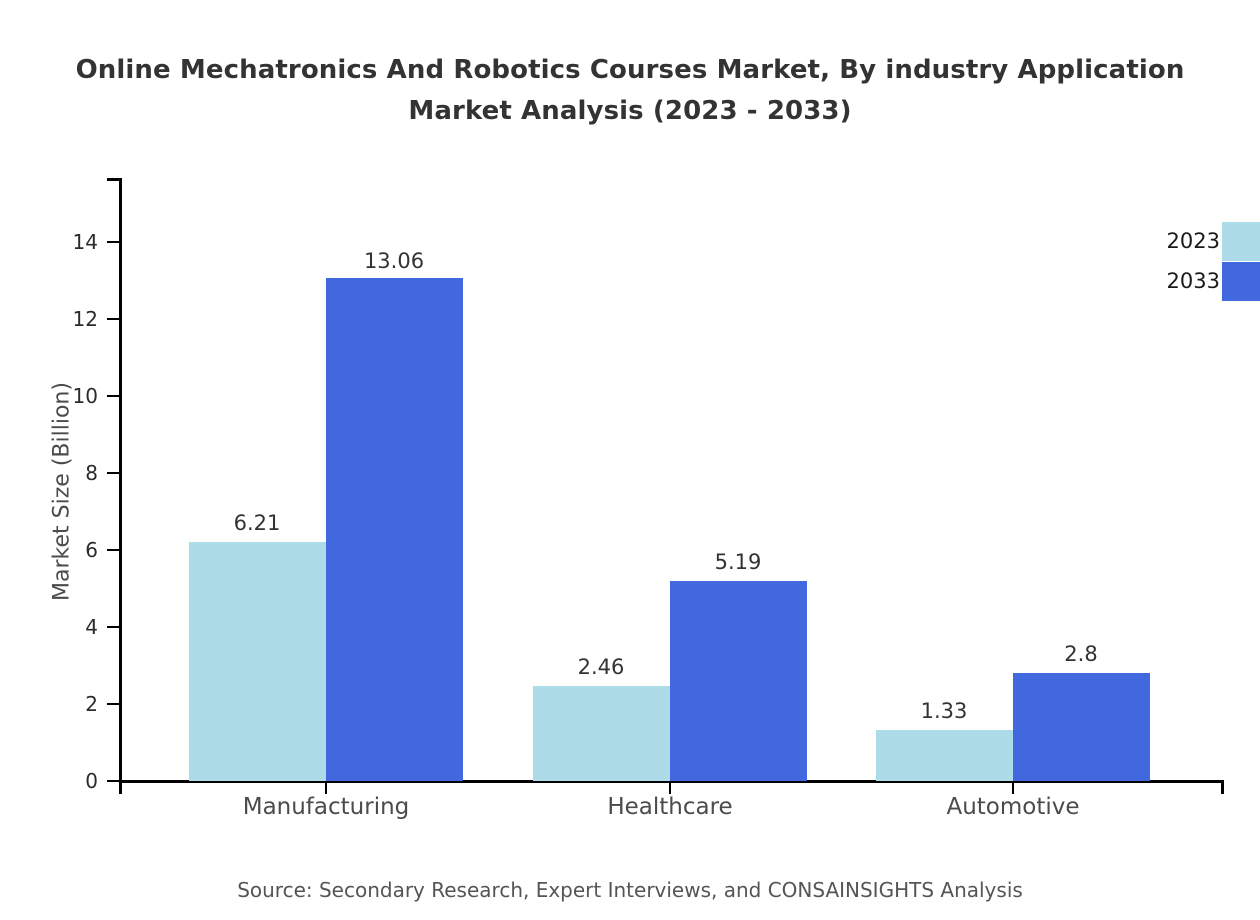  Describe the element at coordinates (257, 661) in the screenshot. I see `bar-2023-manufacturing` at that location.